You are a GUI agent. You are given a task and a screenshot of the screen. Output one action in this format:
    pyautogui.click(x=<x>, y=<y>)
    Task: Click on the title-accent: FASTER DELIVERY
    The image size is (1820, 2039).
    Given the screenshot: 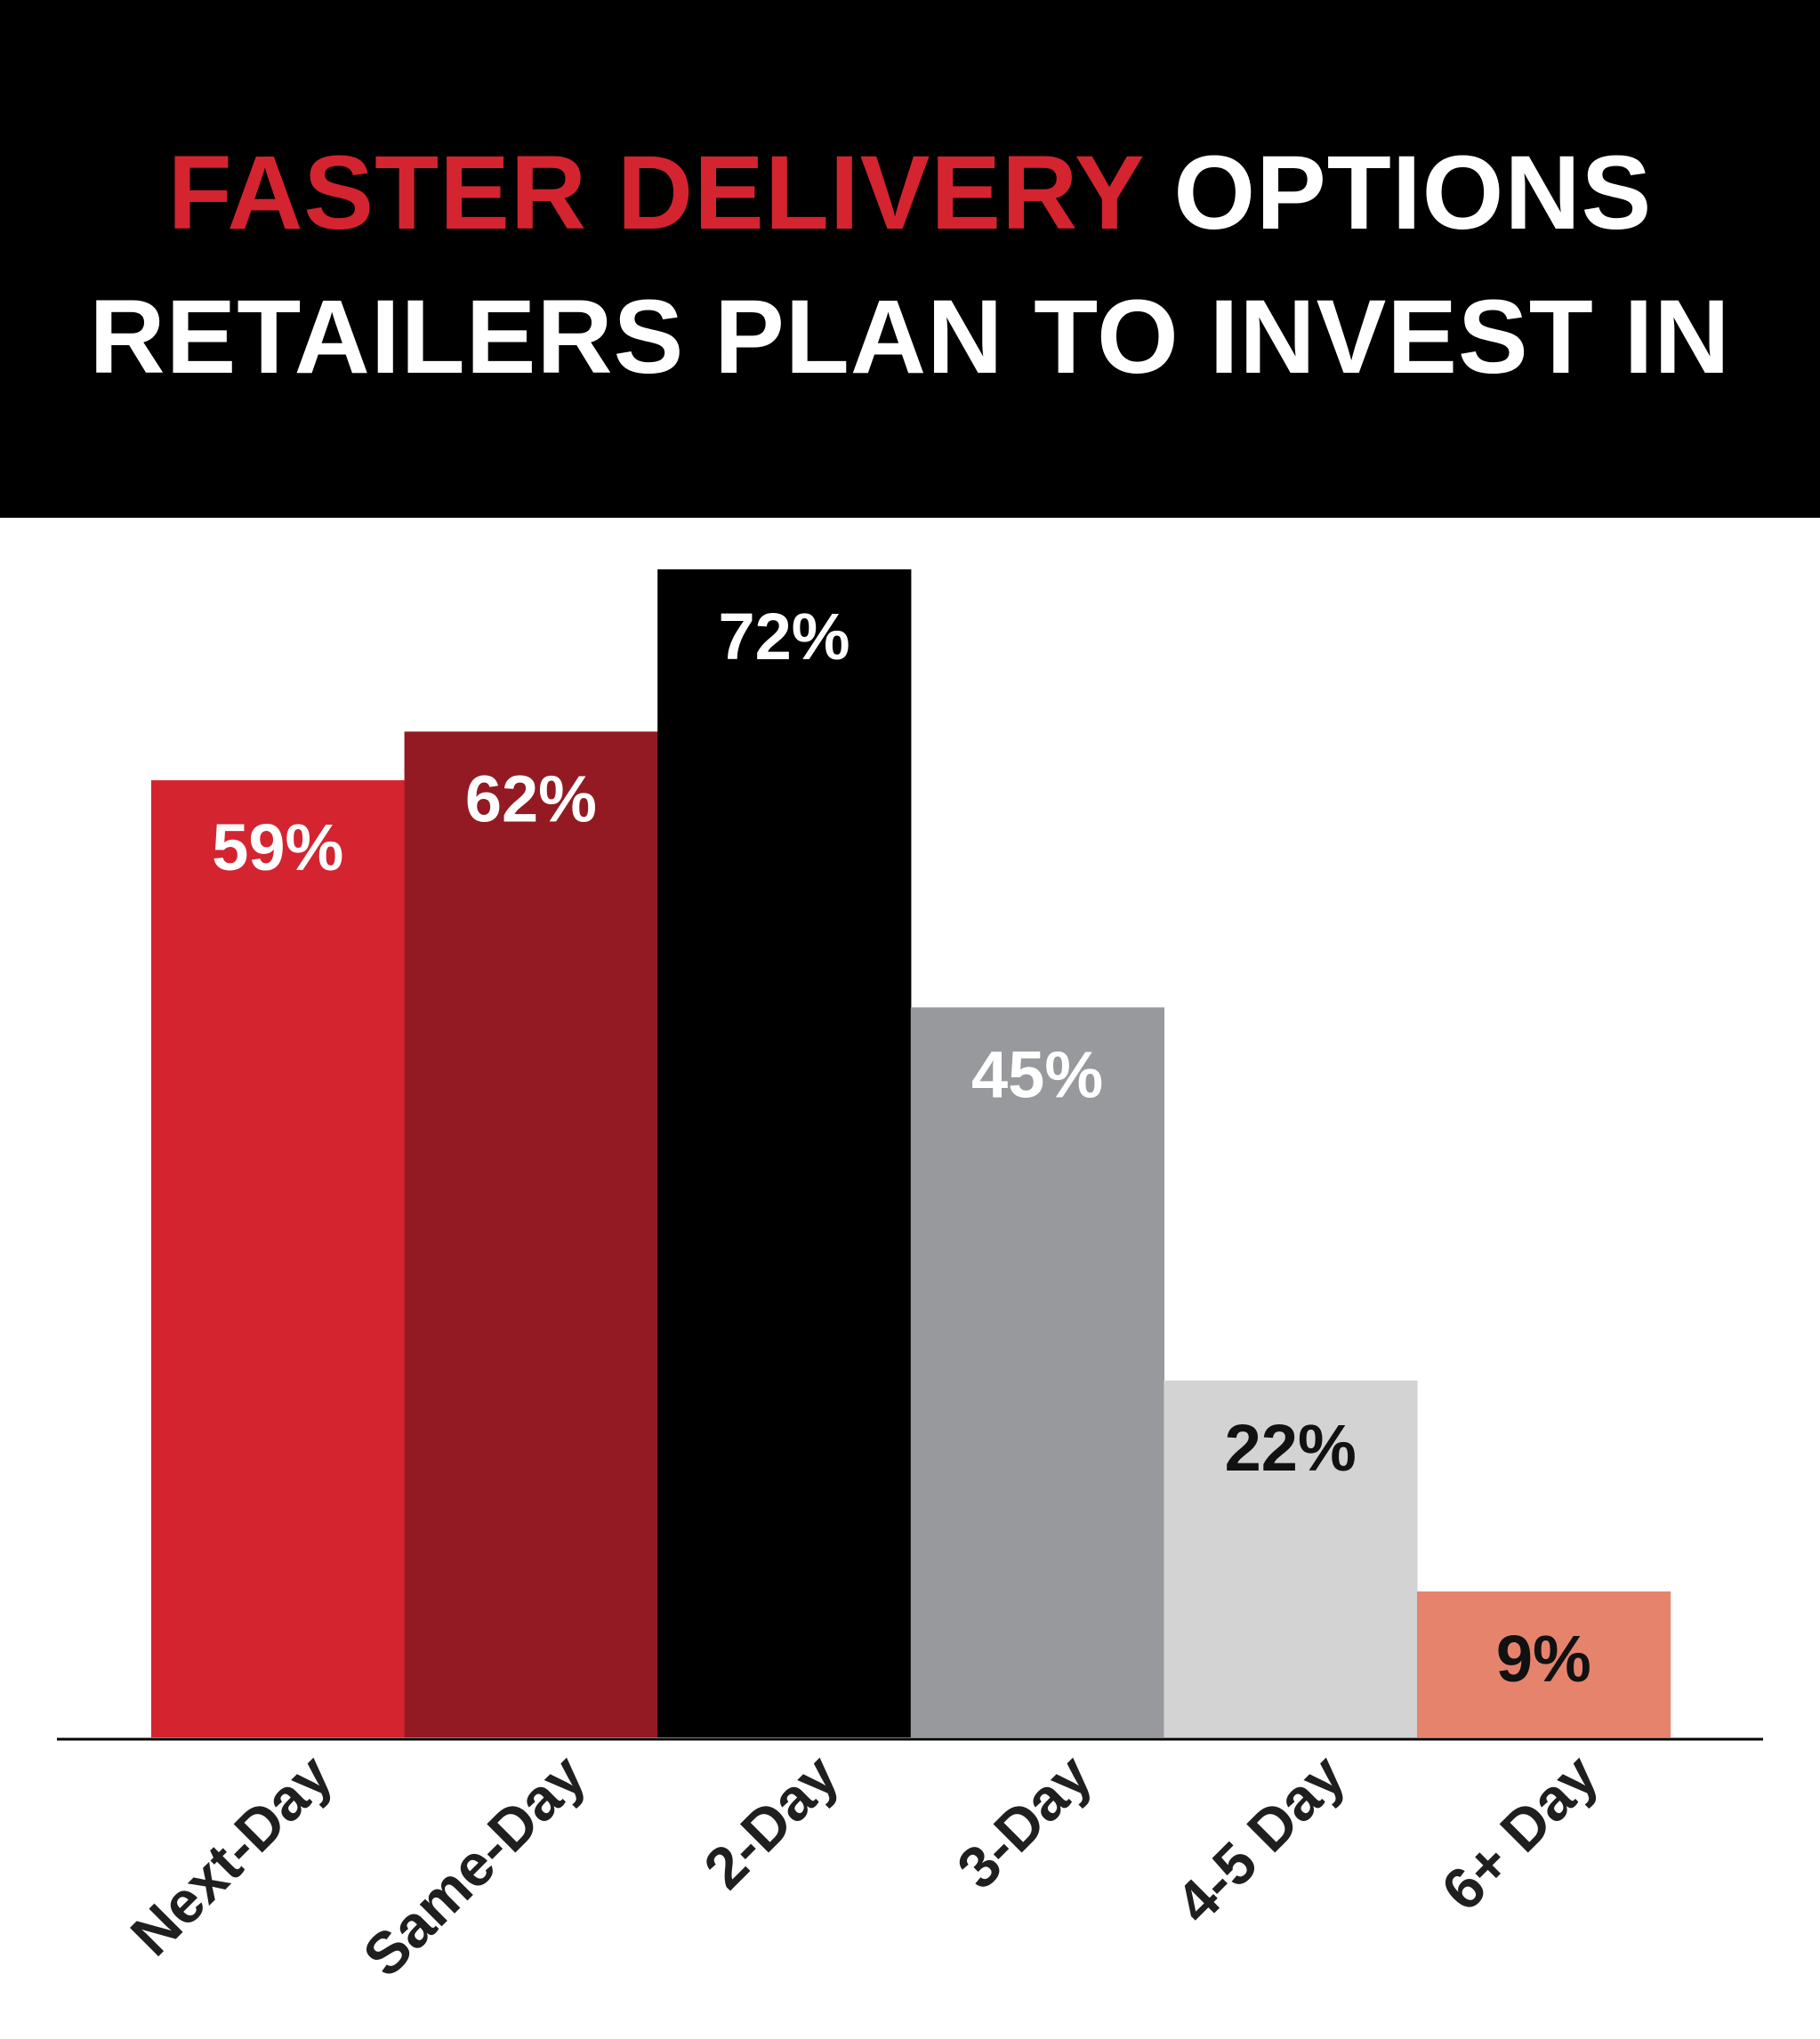 What is the action you would take?
    pyautogui.click(x=655, y=193)
    